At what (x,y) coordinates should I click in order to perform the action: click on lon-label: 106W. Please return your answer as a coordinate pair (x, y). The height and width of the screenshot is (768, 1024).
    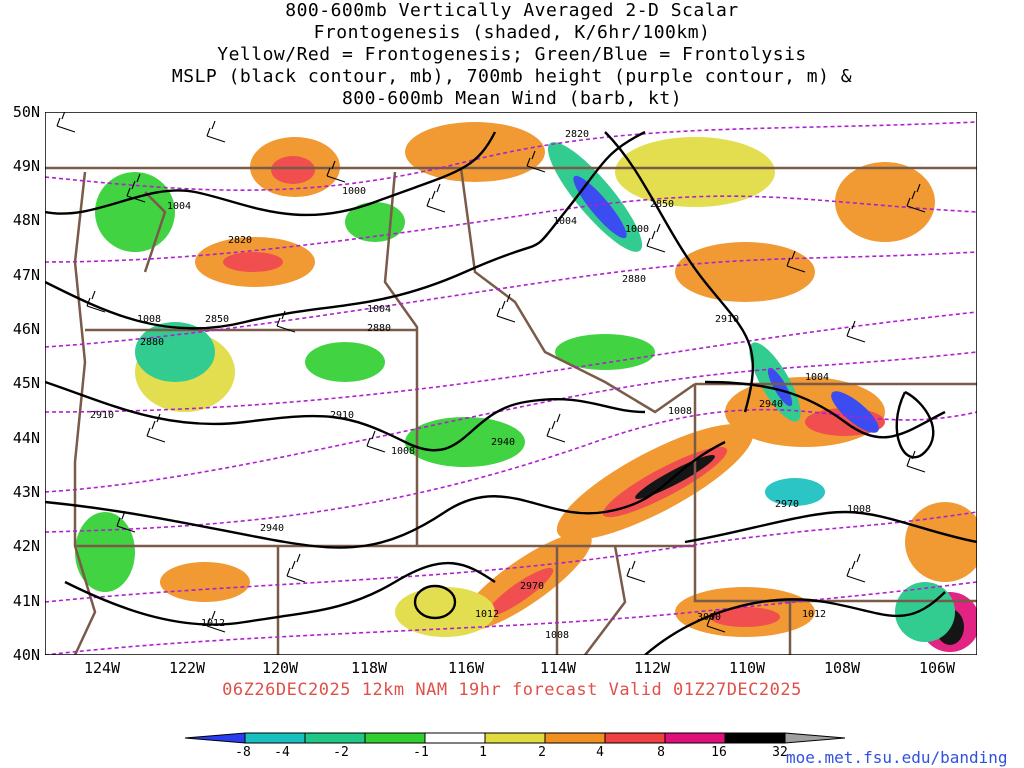
    Looking at the image, I should click on (937, 668).